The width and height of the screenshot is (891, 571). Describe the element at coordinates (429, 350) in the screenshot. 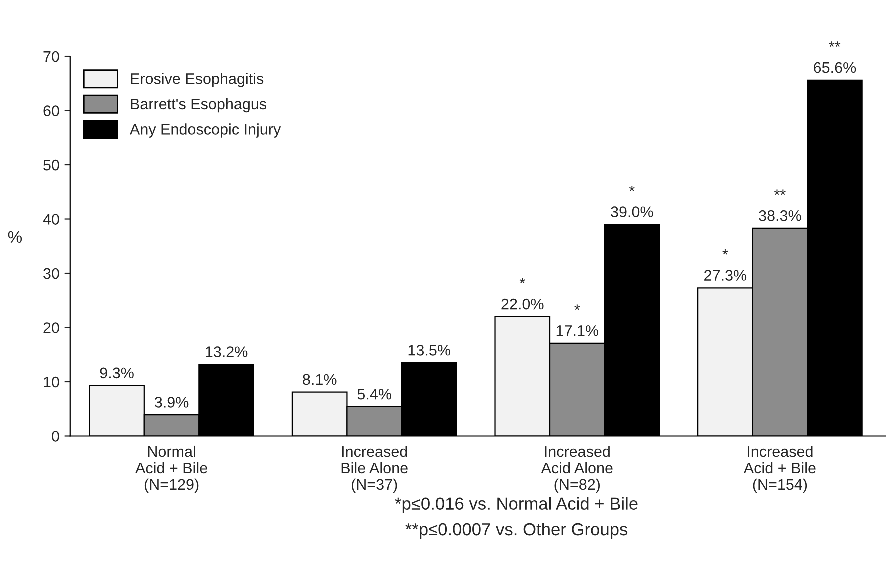

I see `data-label: 13.5%` at that location.